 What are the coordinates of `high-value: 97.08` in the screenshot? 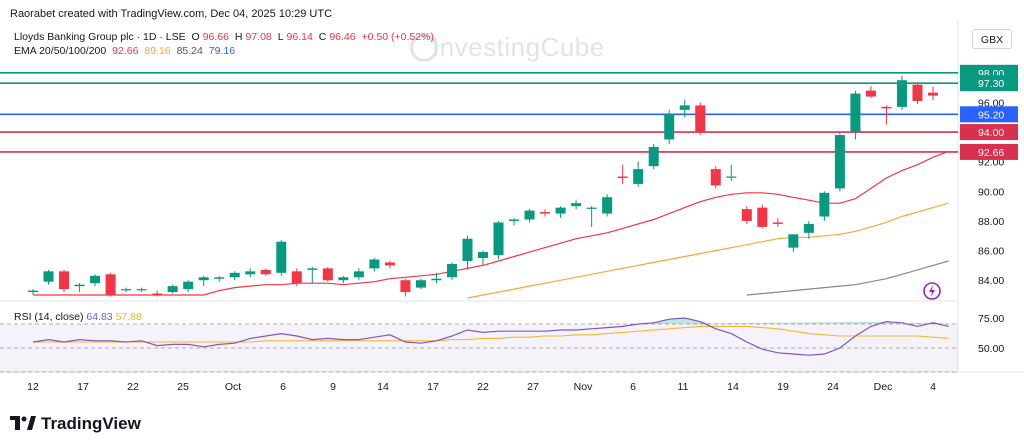 It's located at (258, 37).